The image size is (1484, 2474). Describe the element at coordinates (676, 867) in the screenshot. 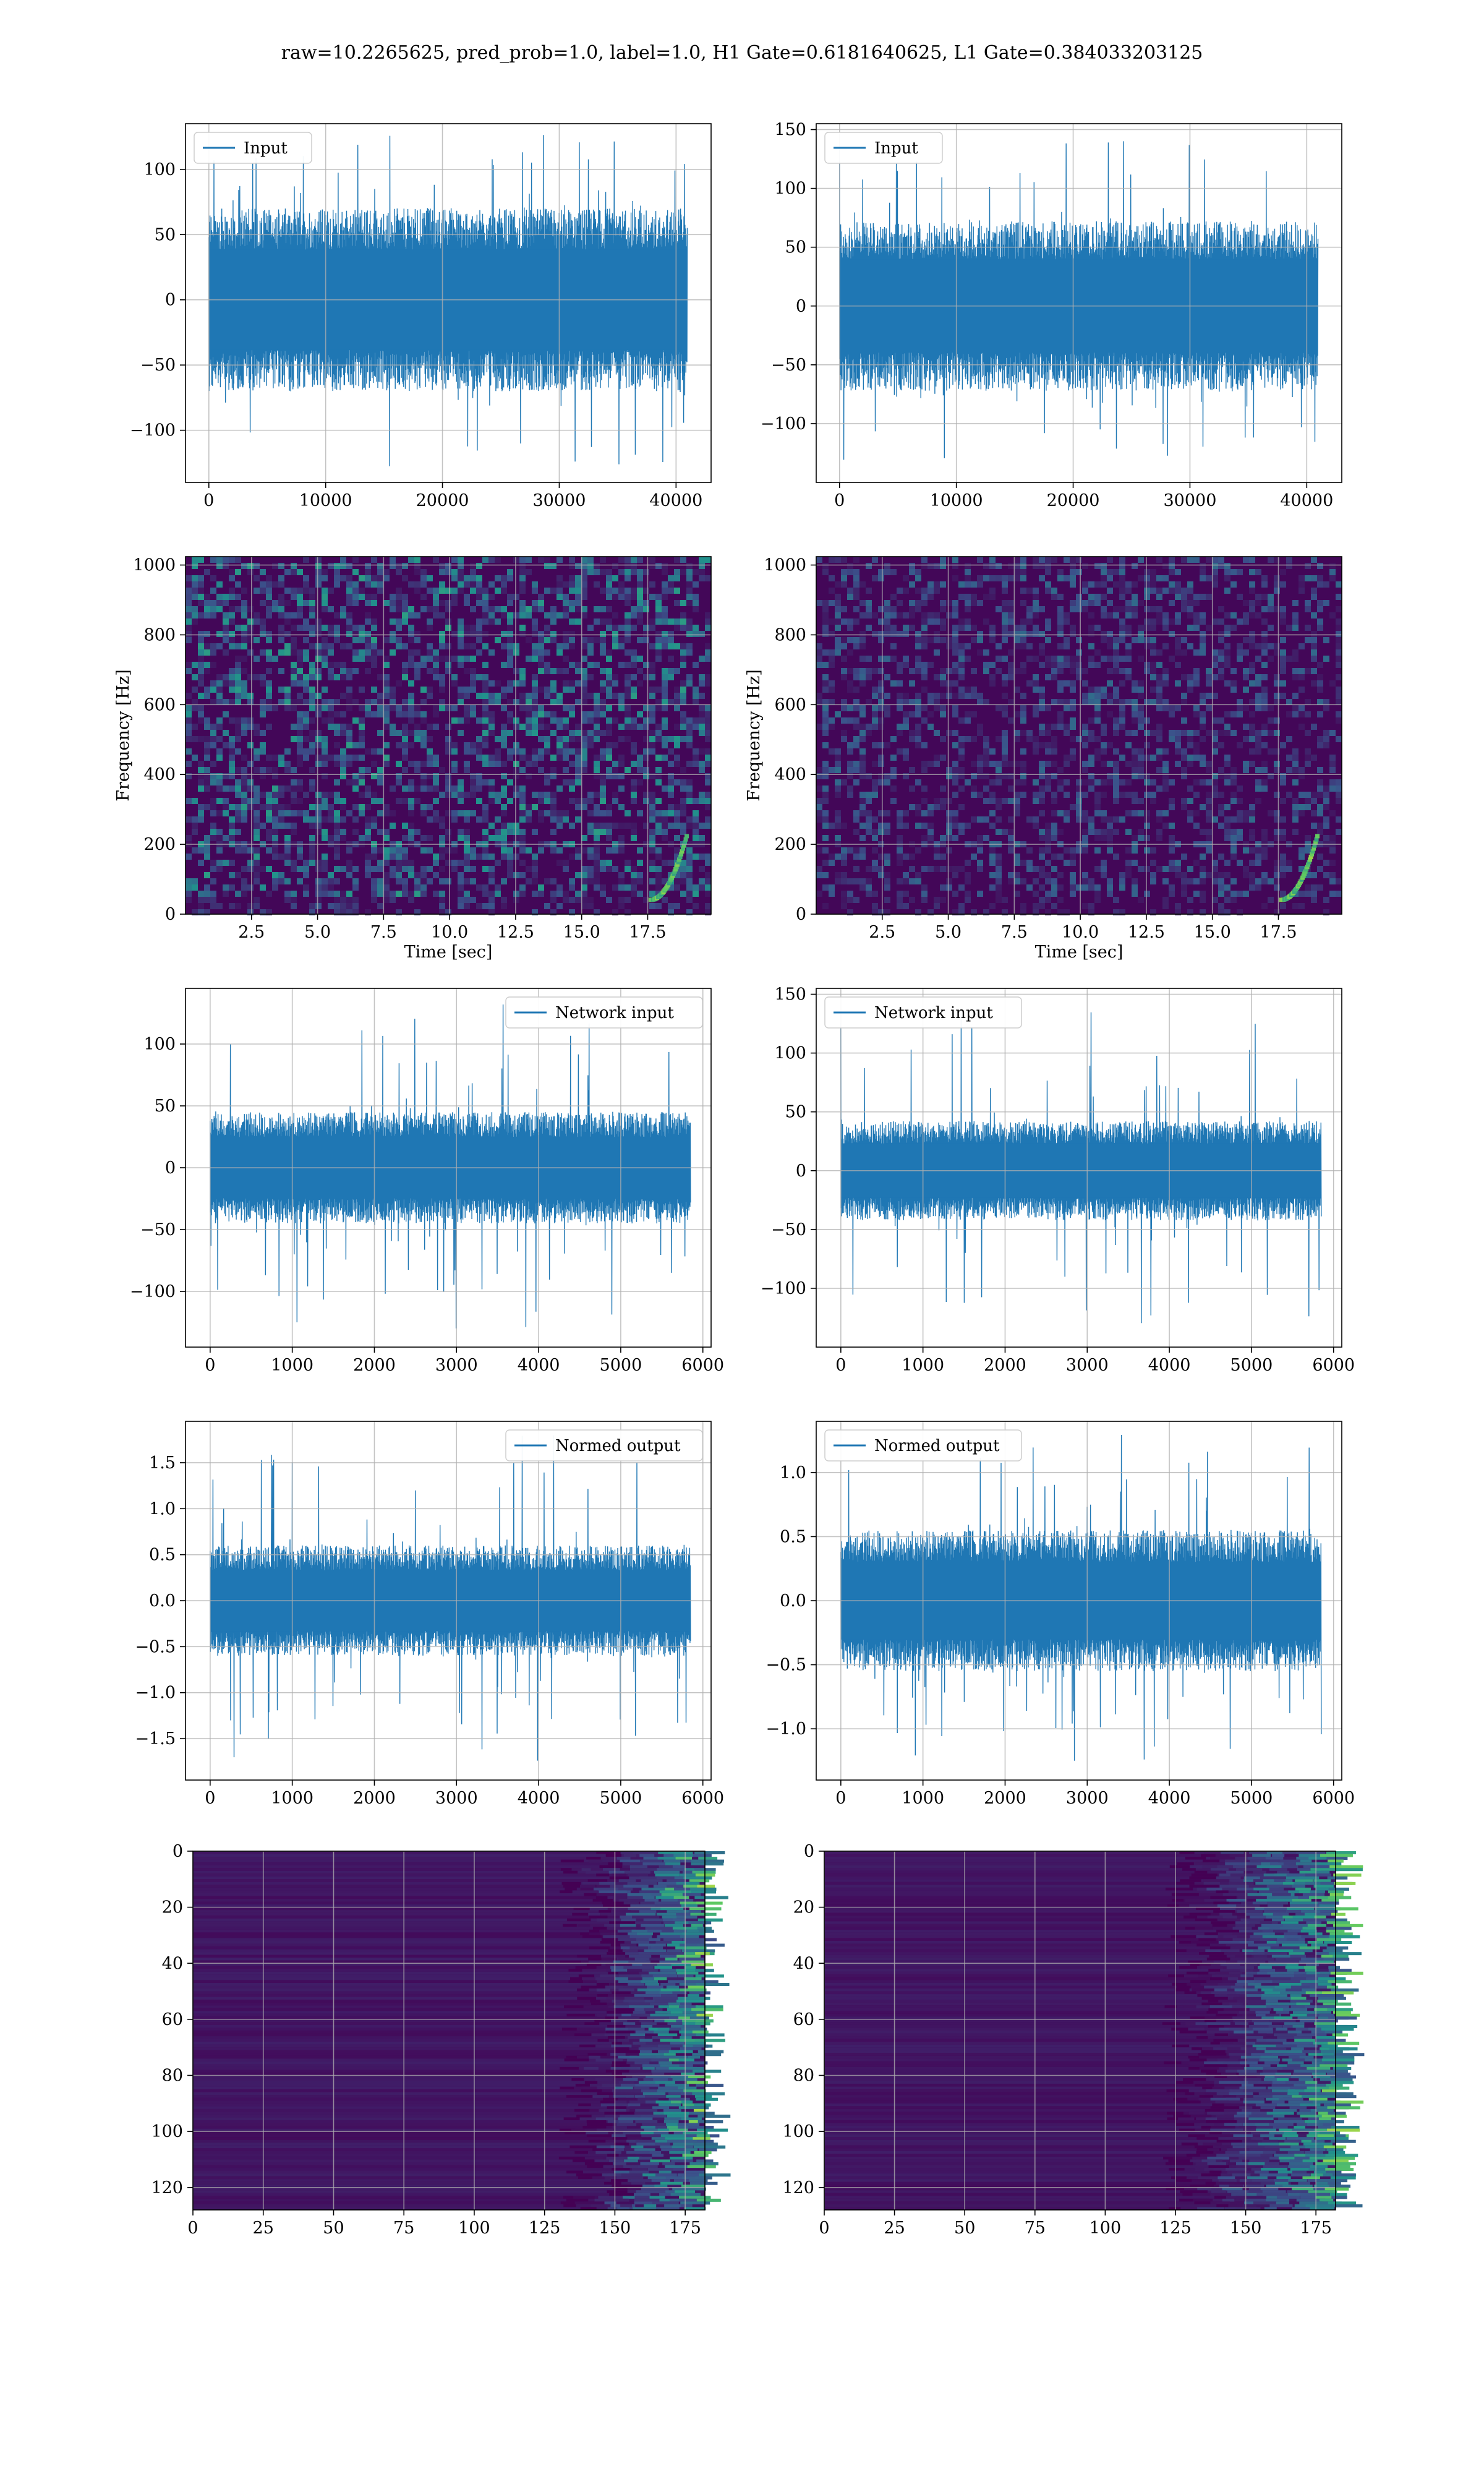

I see `spec-h1-chirp-cell` at that location.